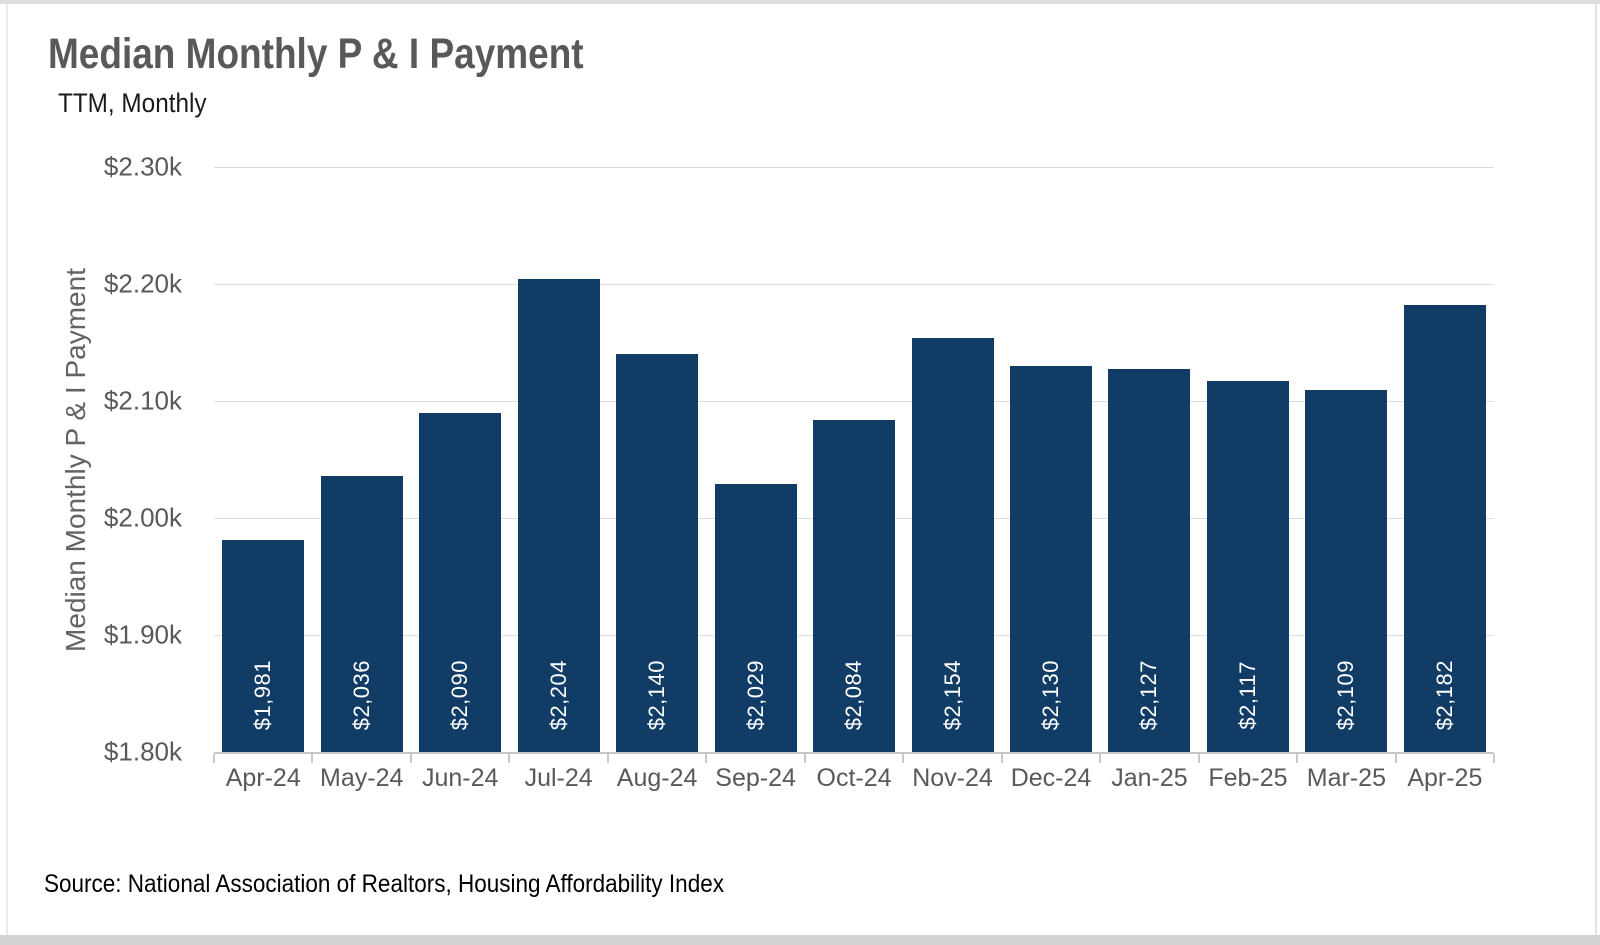  What do you see at coordinates (143, 459) in the screenshot?
I see `y-axis-ticks: $2.30k $2.20k $2.10k $2.00k $1.90k $1.80k` at bounding box center [143, 459].